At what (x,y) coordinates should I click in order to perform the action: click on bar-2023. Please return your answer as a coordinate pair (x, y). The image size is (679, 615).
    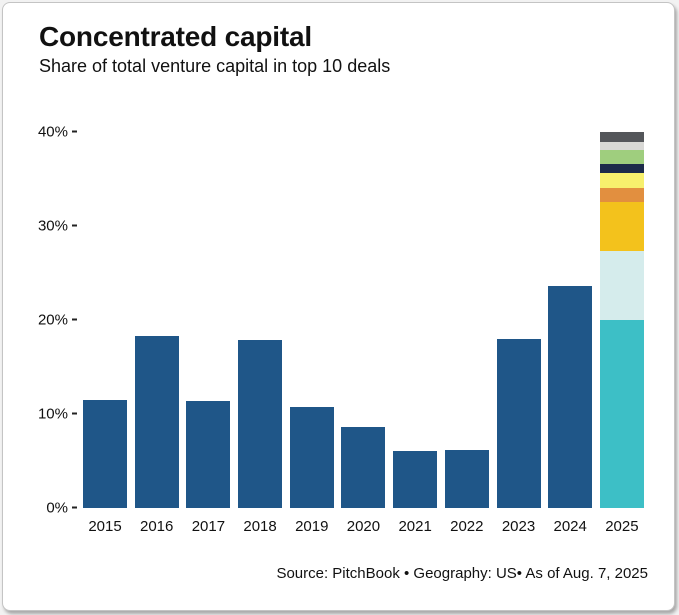
    Looking at the image, I should click on (518, 423).